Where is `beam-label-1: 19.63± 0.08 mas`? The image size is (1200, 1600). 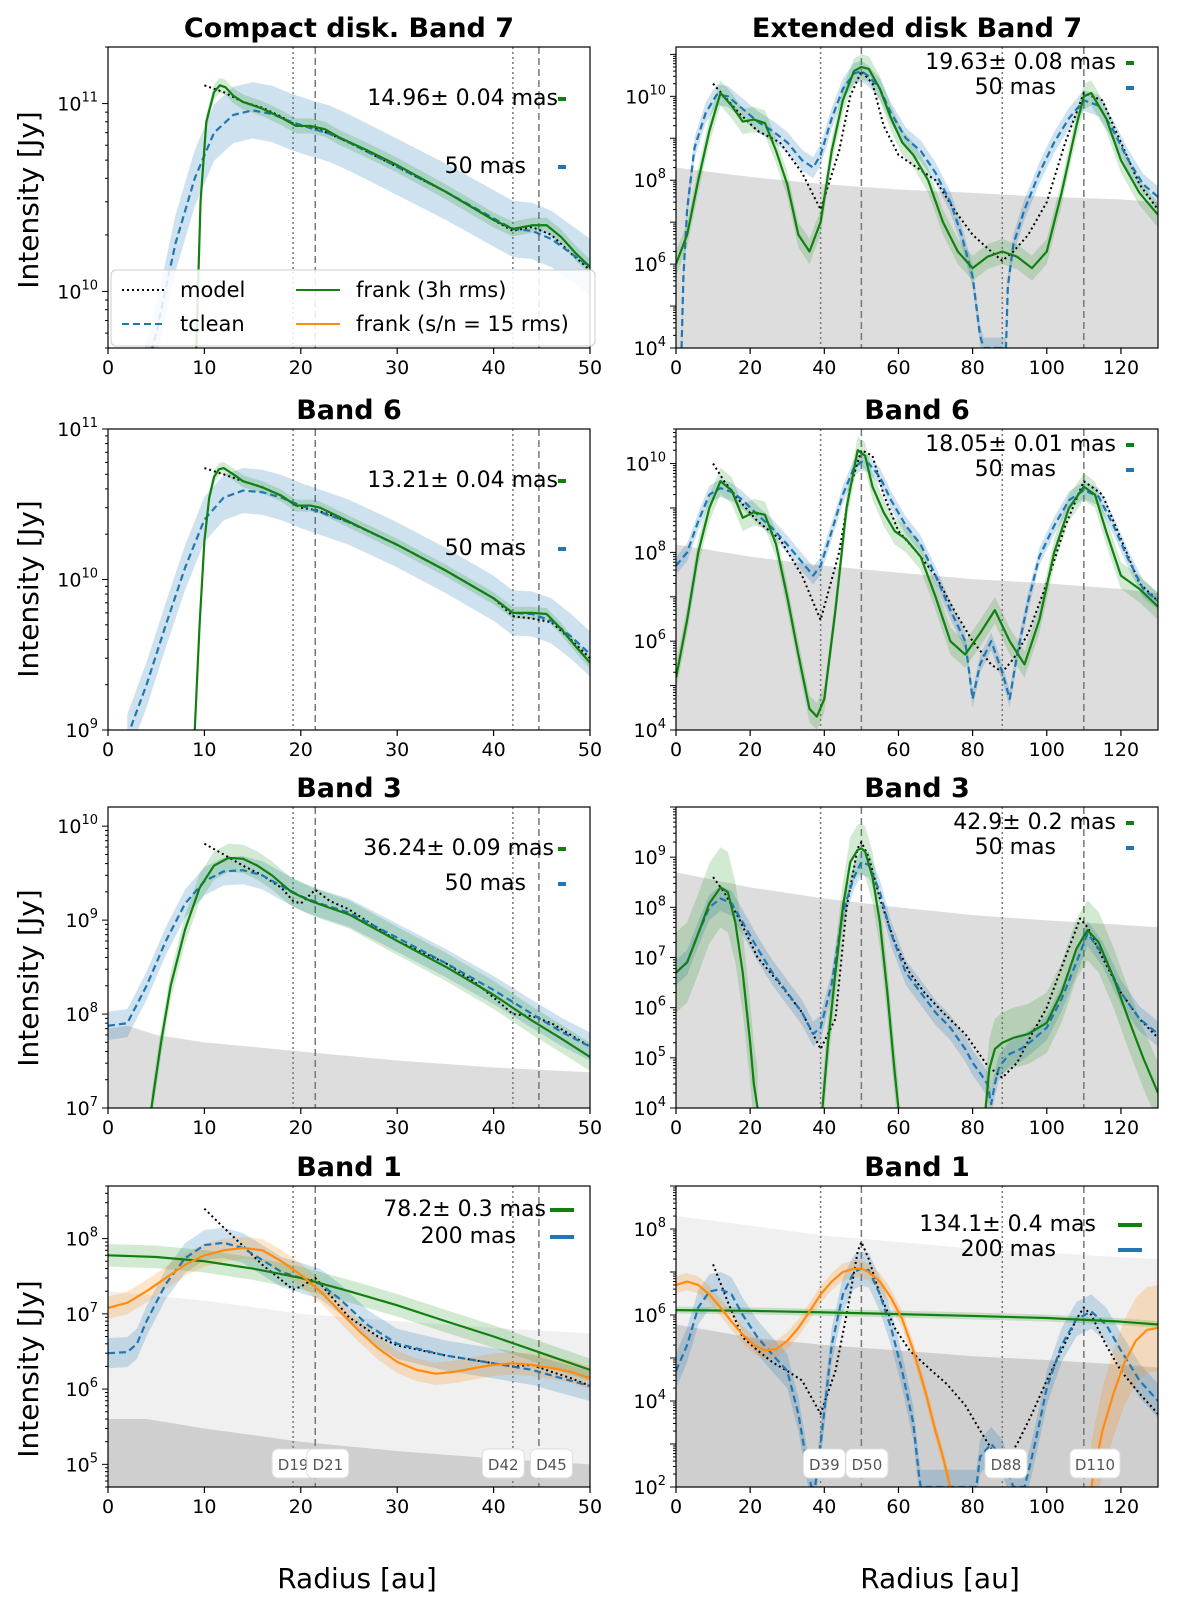
beam-label-1: 19.63± 0.08 mas is located at coordinates (1020, 62).